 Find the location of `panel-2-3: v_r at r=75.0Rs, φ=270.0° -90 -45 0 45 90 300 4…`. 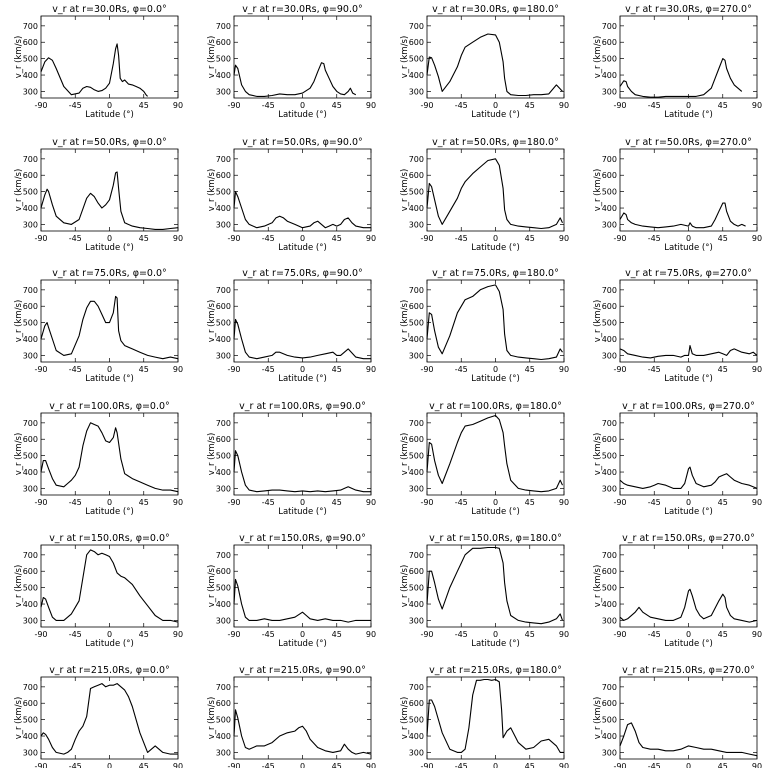

panel-2-3: v_r at r=75.0Rs, φ=270.0° -90 -45 0 45 90 300 4… is located at coordinates (677, 326).